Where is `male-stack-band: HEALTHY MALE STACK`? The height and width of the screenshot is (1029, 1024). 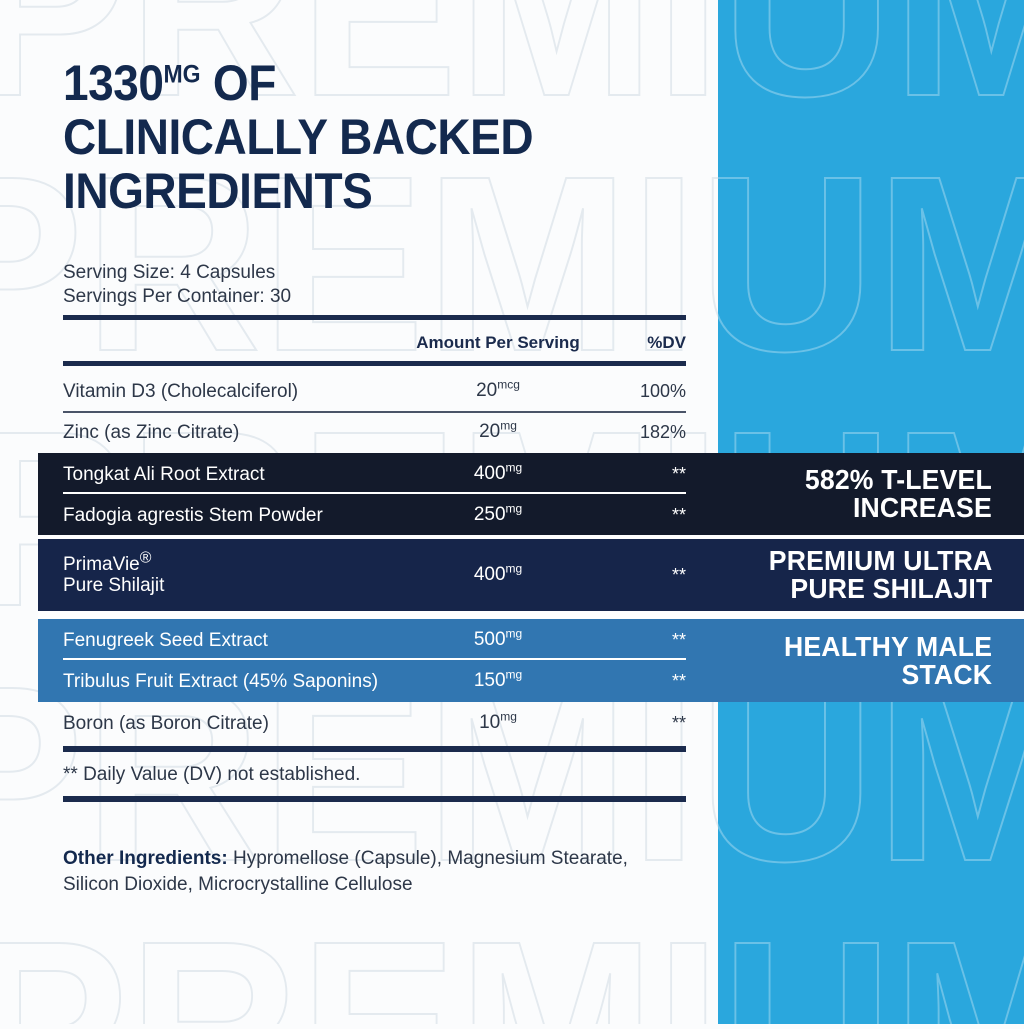 male-stack-band: HEALTHY MALE STACK is located at coordinates (531, 660).